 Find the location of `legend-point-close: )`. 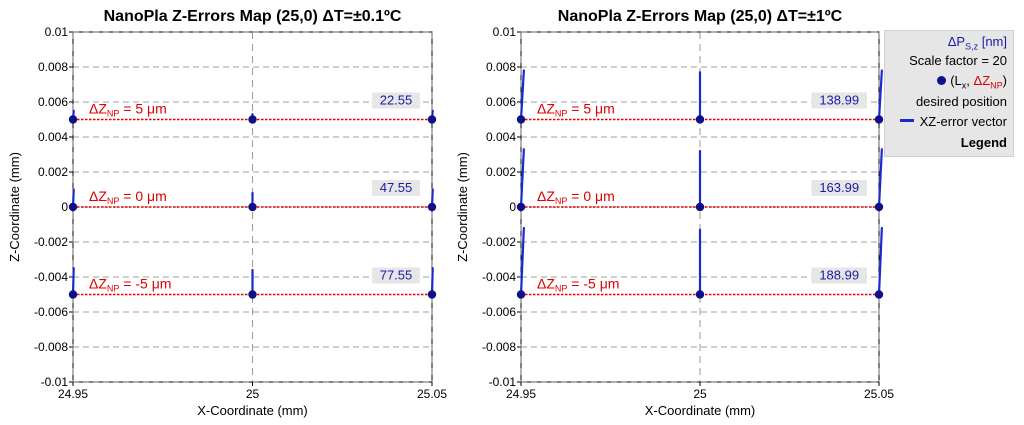

legend-point-close: ) is located at coordinates (1004, 80).